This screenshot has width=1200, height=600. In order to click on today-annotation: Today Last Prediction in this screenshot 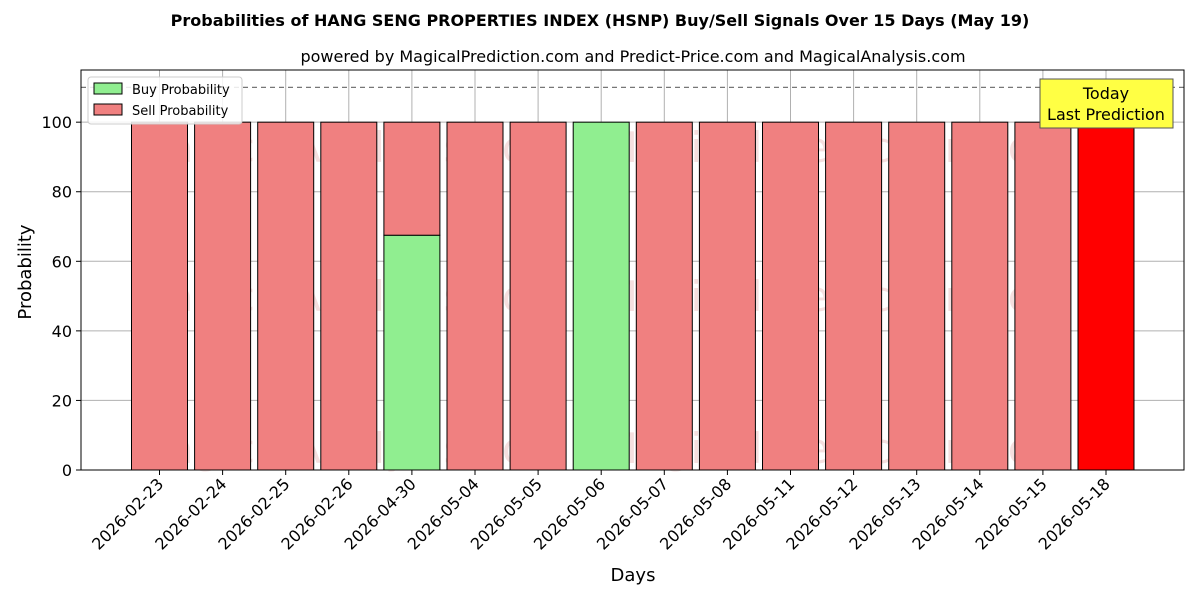, I will do `click(1106, 103)`.